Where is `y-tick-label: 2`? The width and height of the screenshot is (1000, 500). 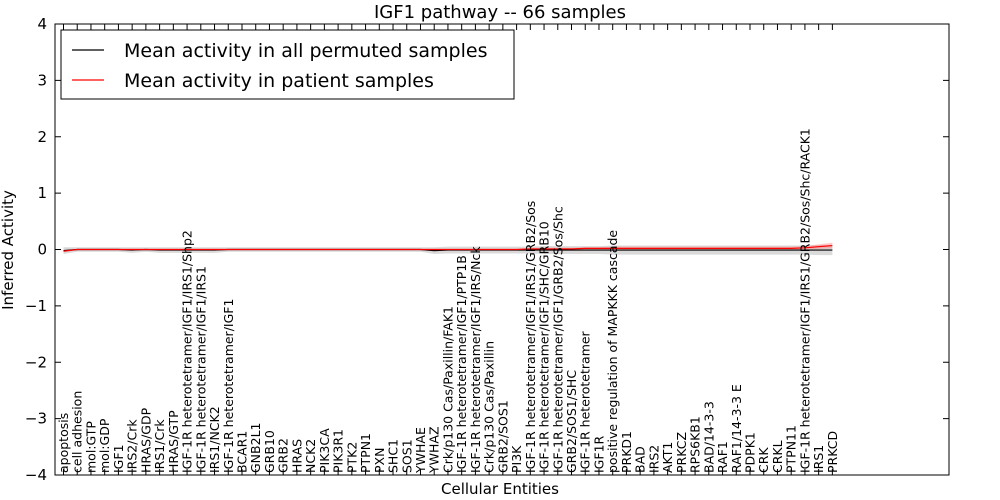 y-tick-label: 2 is located at coordinates (42, 137).